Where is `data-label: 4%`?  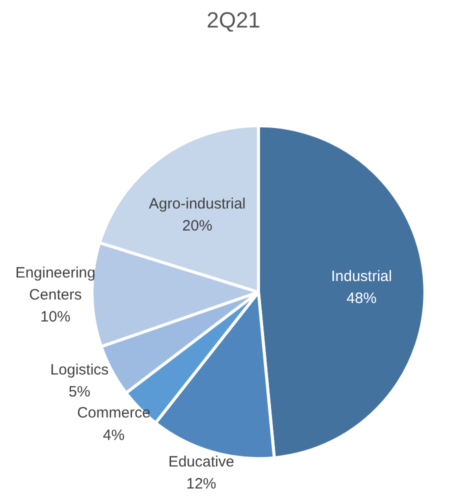 data-label: 4% is located at coordinates (113, 435).